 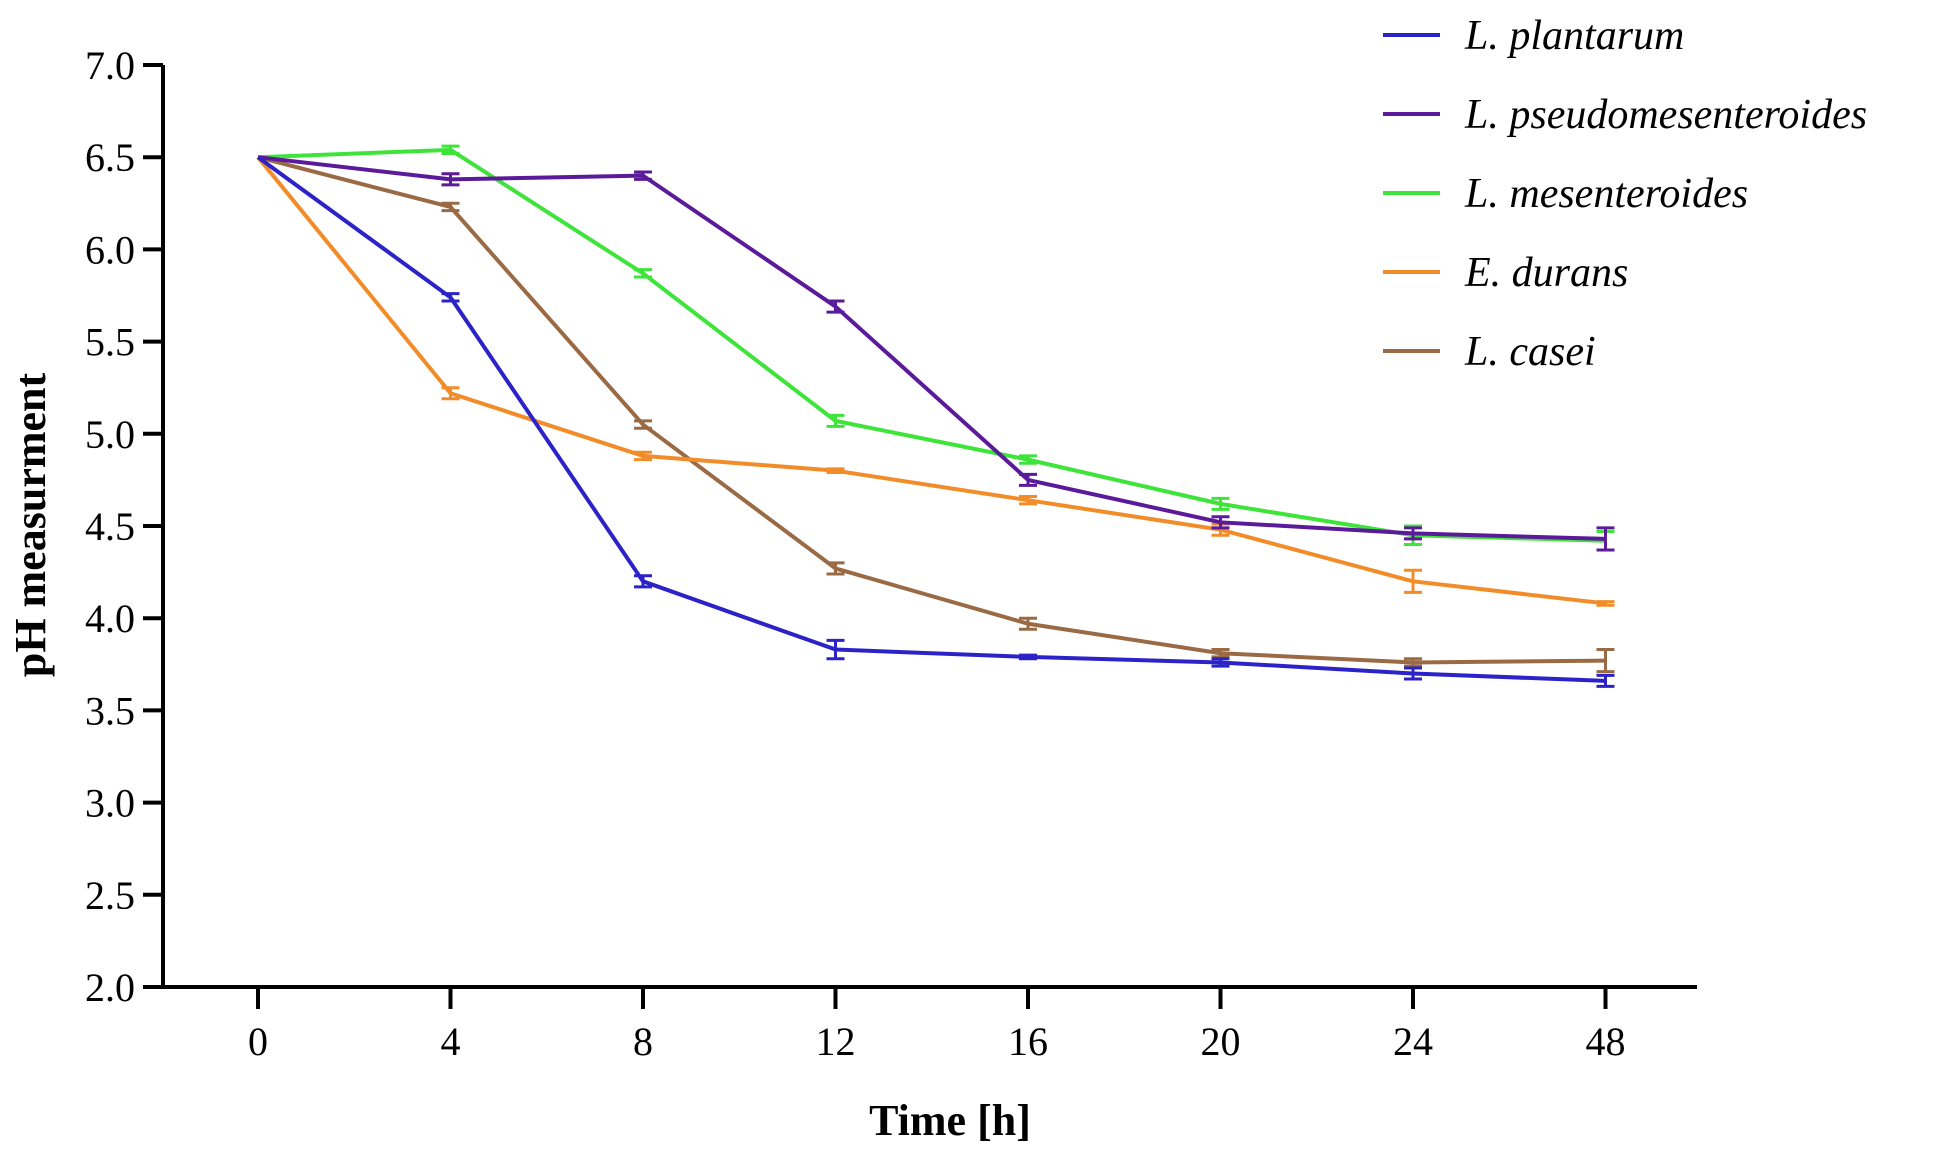 I want to click on x-tick-label: 24, so click(x=1413, y=1041).